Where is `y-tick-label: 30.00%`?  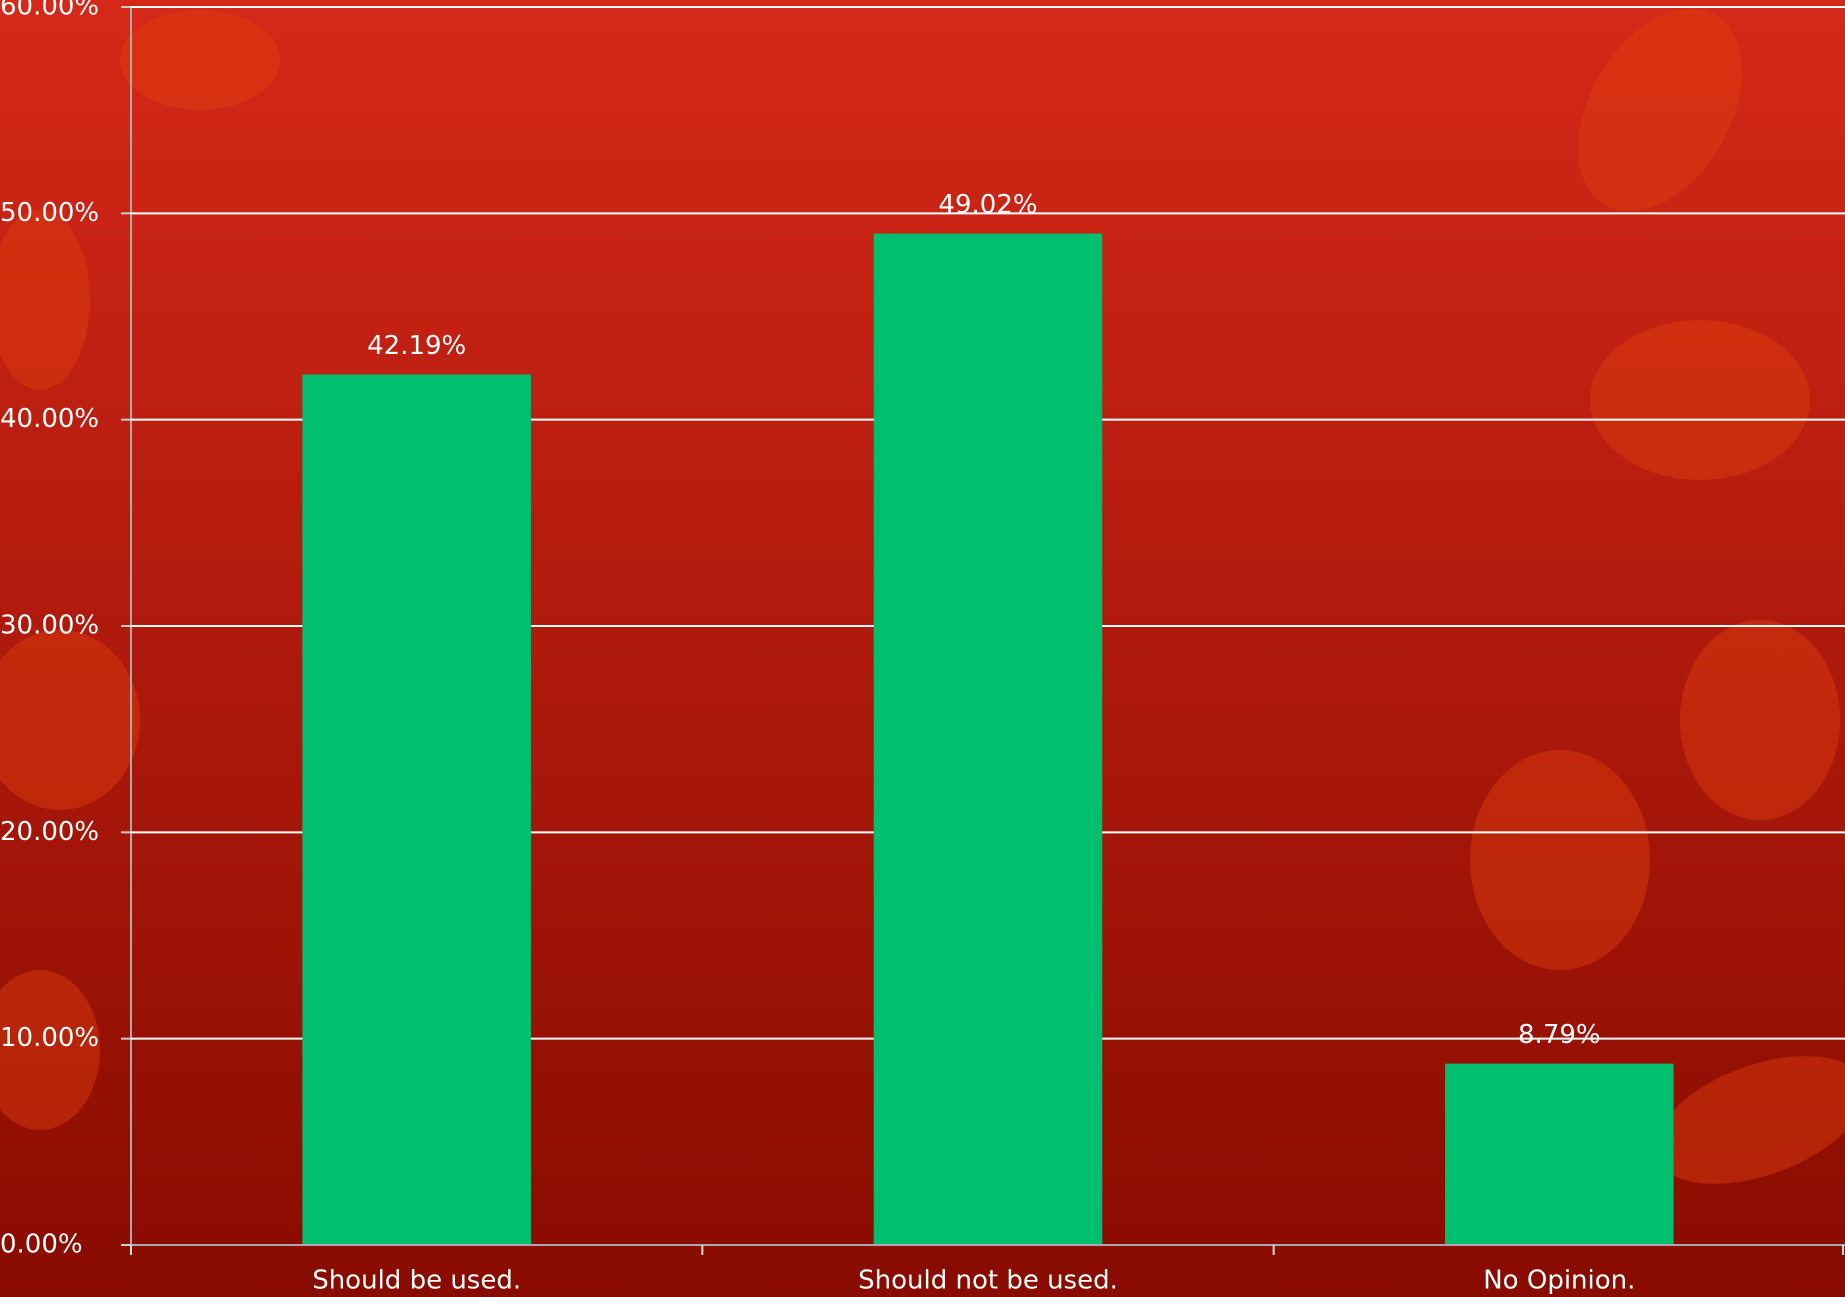 y-tick-label: 30.00% is located at coordinates (49, 626).